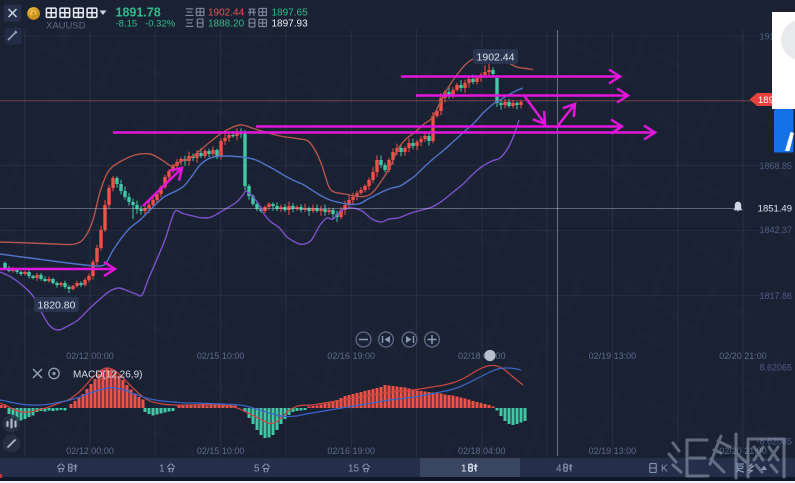 This screenshot has height=483, width=795. What do you see at coordinates (57, 305) in the screenshot?
I see `svg-text: 1820.80` at bounding box center [57, 305].